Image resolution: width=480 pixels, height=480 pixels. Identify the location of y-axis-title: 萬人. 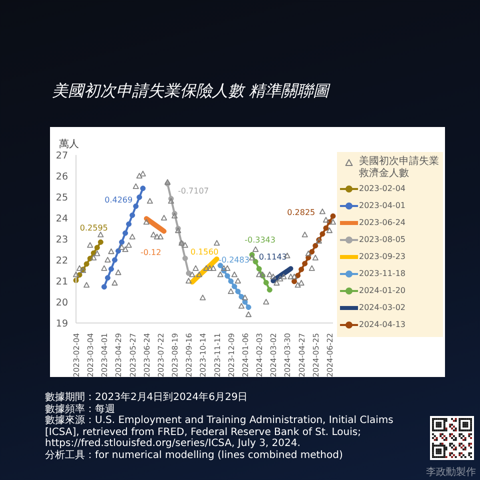
(69, 144).